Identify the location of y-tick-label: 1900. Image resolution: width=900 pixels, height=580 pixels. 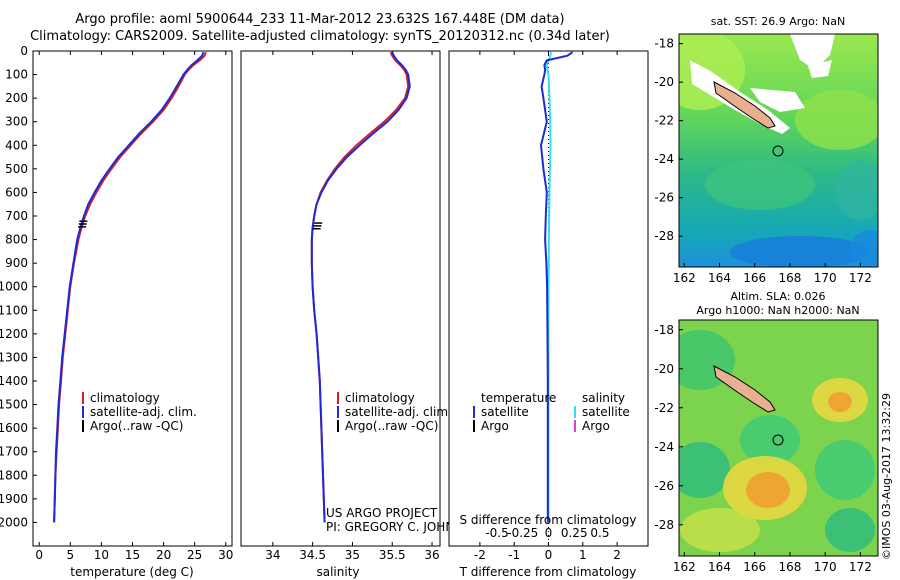
(14, 499).